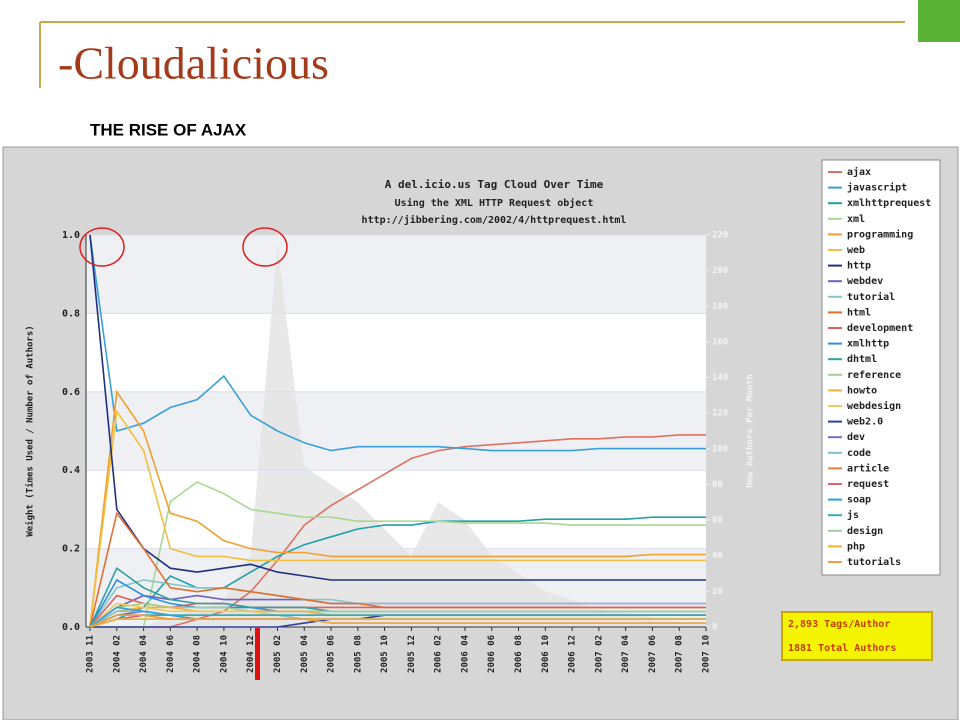  Describe the element at coordinates (856, 219) in the screenshot. I see `legend-label: xml` at that location.